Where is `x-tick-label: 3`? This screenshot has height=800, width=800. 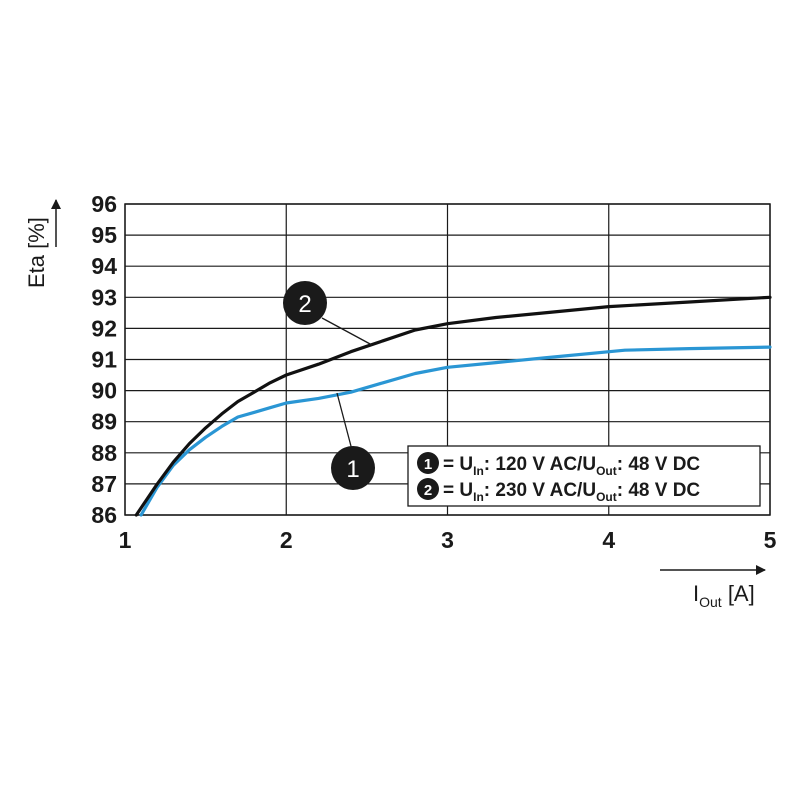
x-tick-label: 3 is located at coordinates (447, 540).